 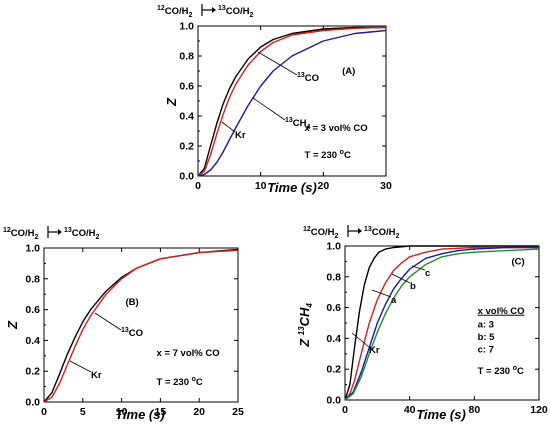 What do you see at coordinates (410, 410) in the screenshot?
I see `x-tick-label: 40` at bounding box center [410, 410].